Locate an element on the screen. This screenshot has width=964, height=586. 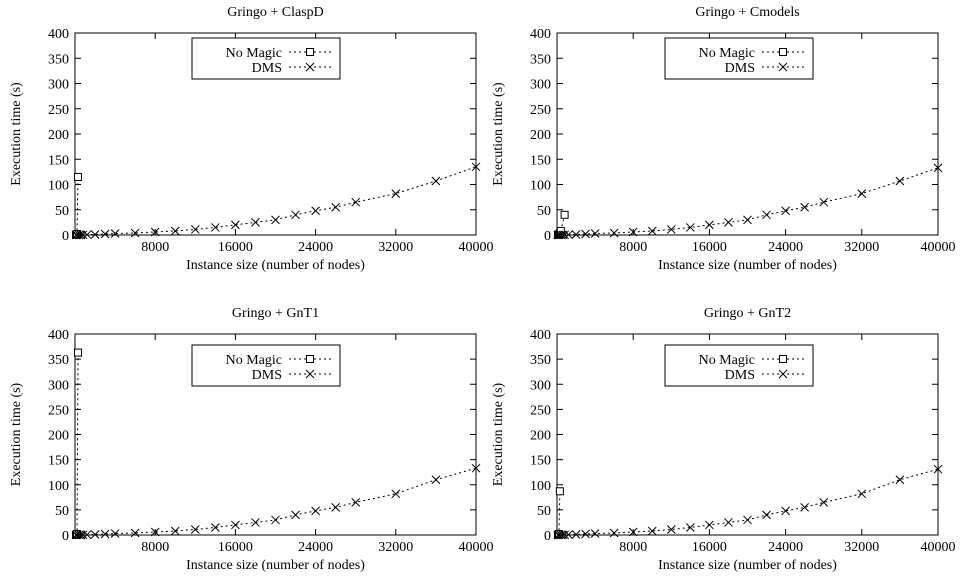
chart-title: Gringo + ClaspD is located at coordinates (275, 12).